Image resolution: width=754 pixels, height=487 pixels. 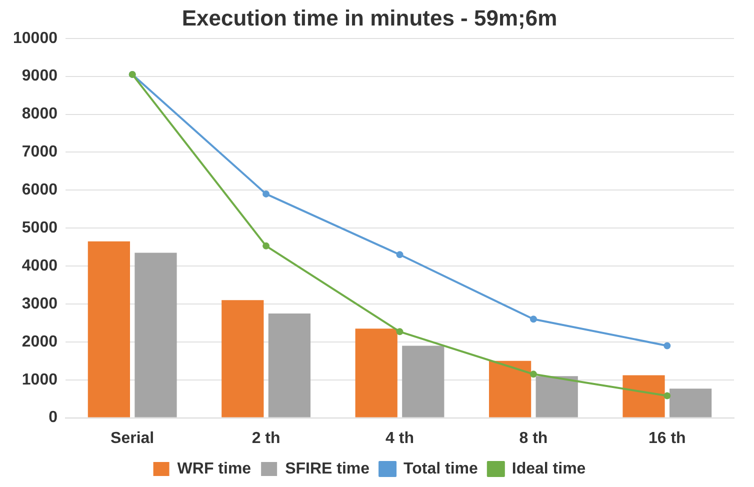 I want to click on y-tick-label: 5000, so click(x=40, y=228).